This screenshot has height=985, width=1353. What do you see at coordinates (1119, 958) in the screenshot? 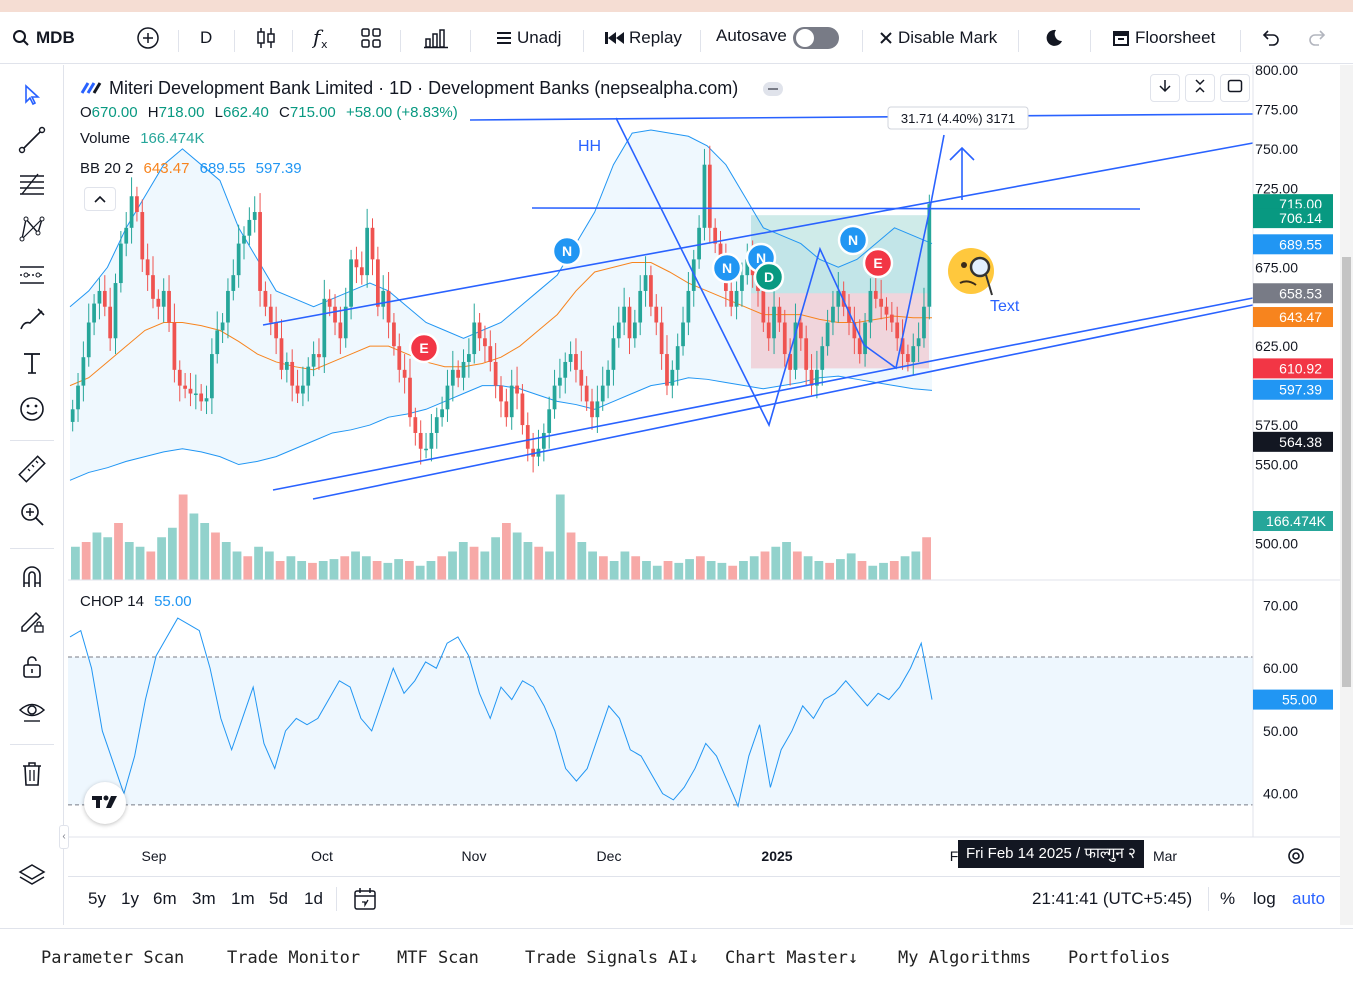
I see `tab-portfolios: Portfolios` at bounding box center [1119, 958].